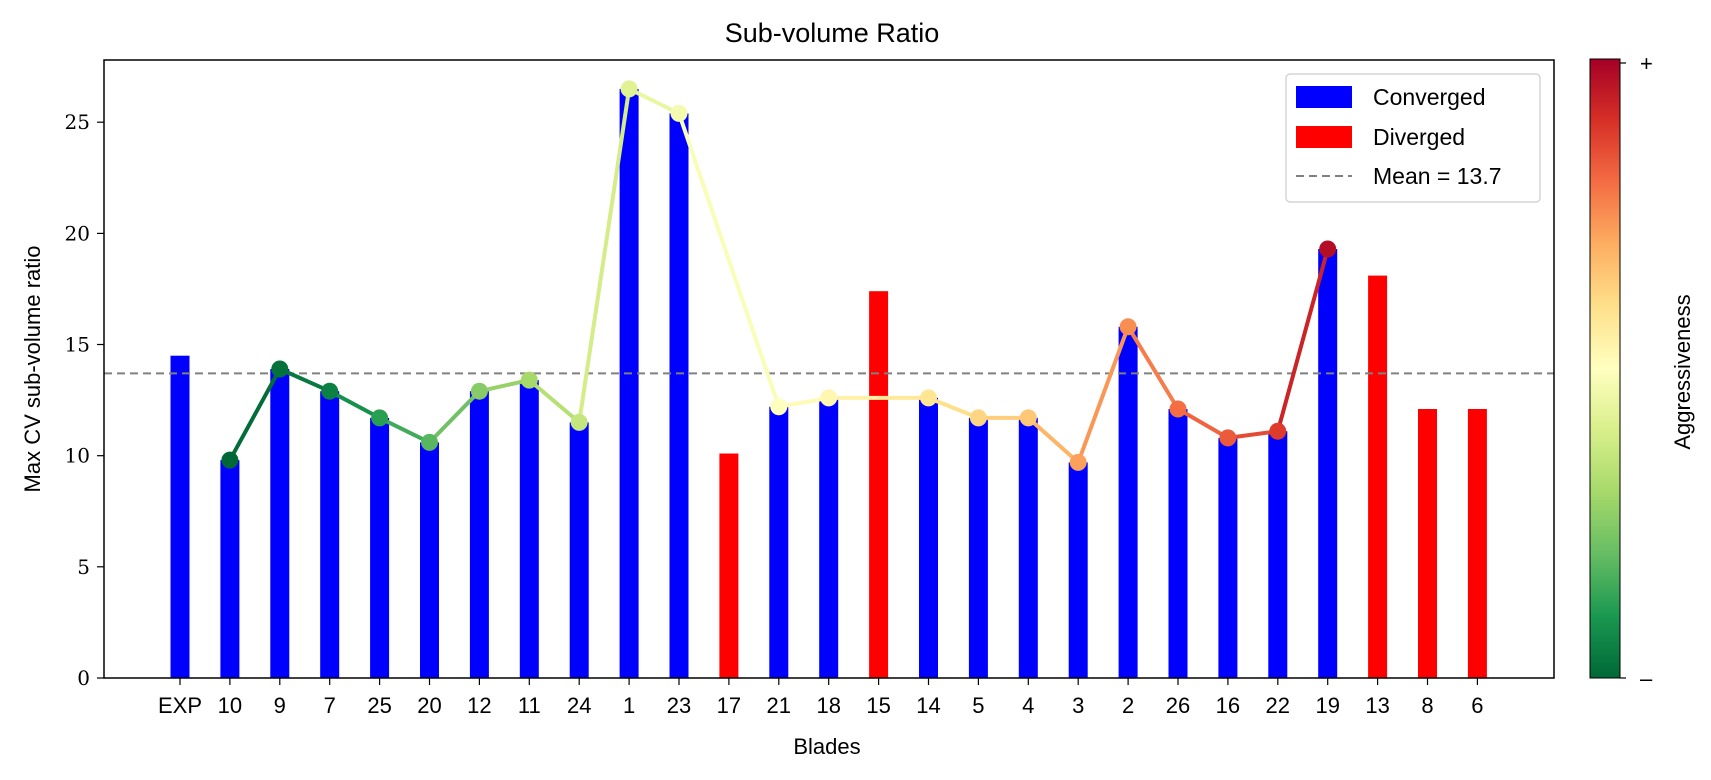 Image resolution: width=1711 pixels, height=780 pixels. Describe the element at coordinates (1429, 97) in the screenshot. I see `legend-label-converged: Converged` at that location.